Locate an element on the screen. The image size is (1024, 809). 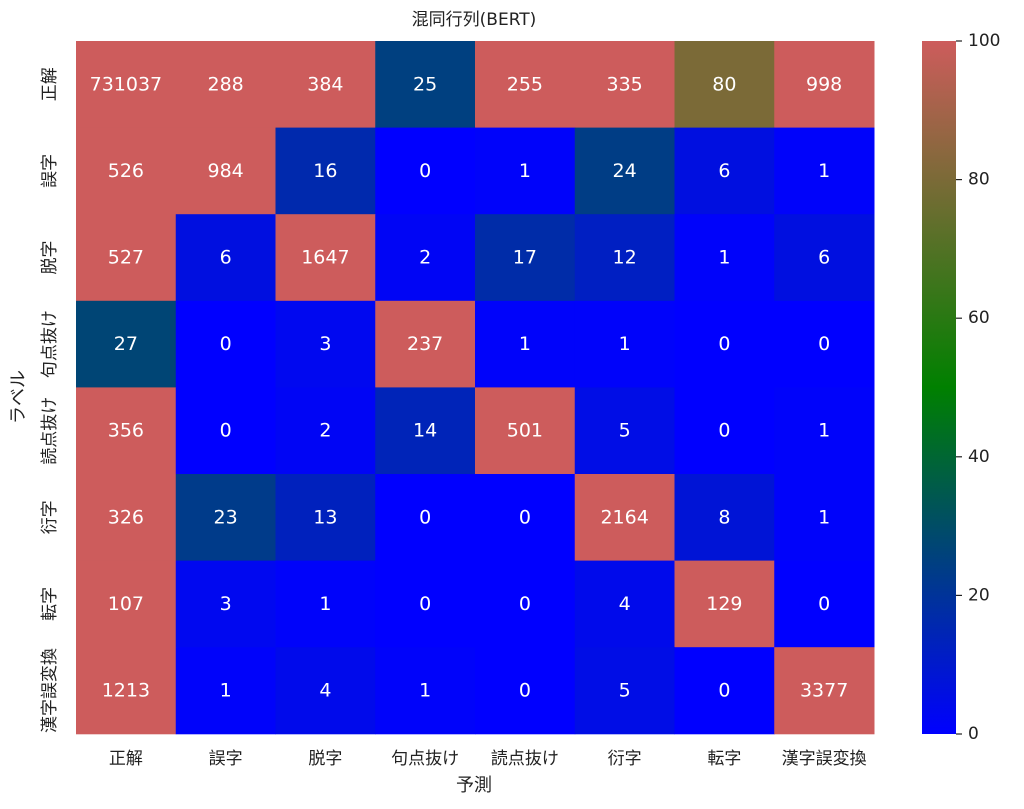
y-tick-label: 正解 is located at coordinates (50, 84).